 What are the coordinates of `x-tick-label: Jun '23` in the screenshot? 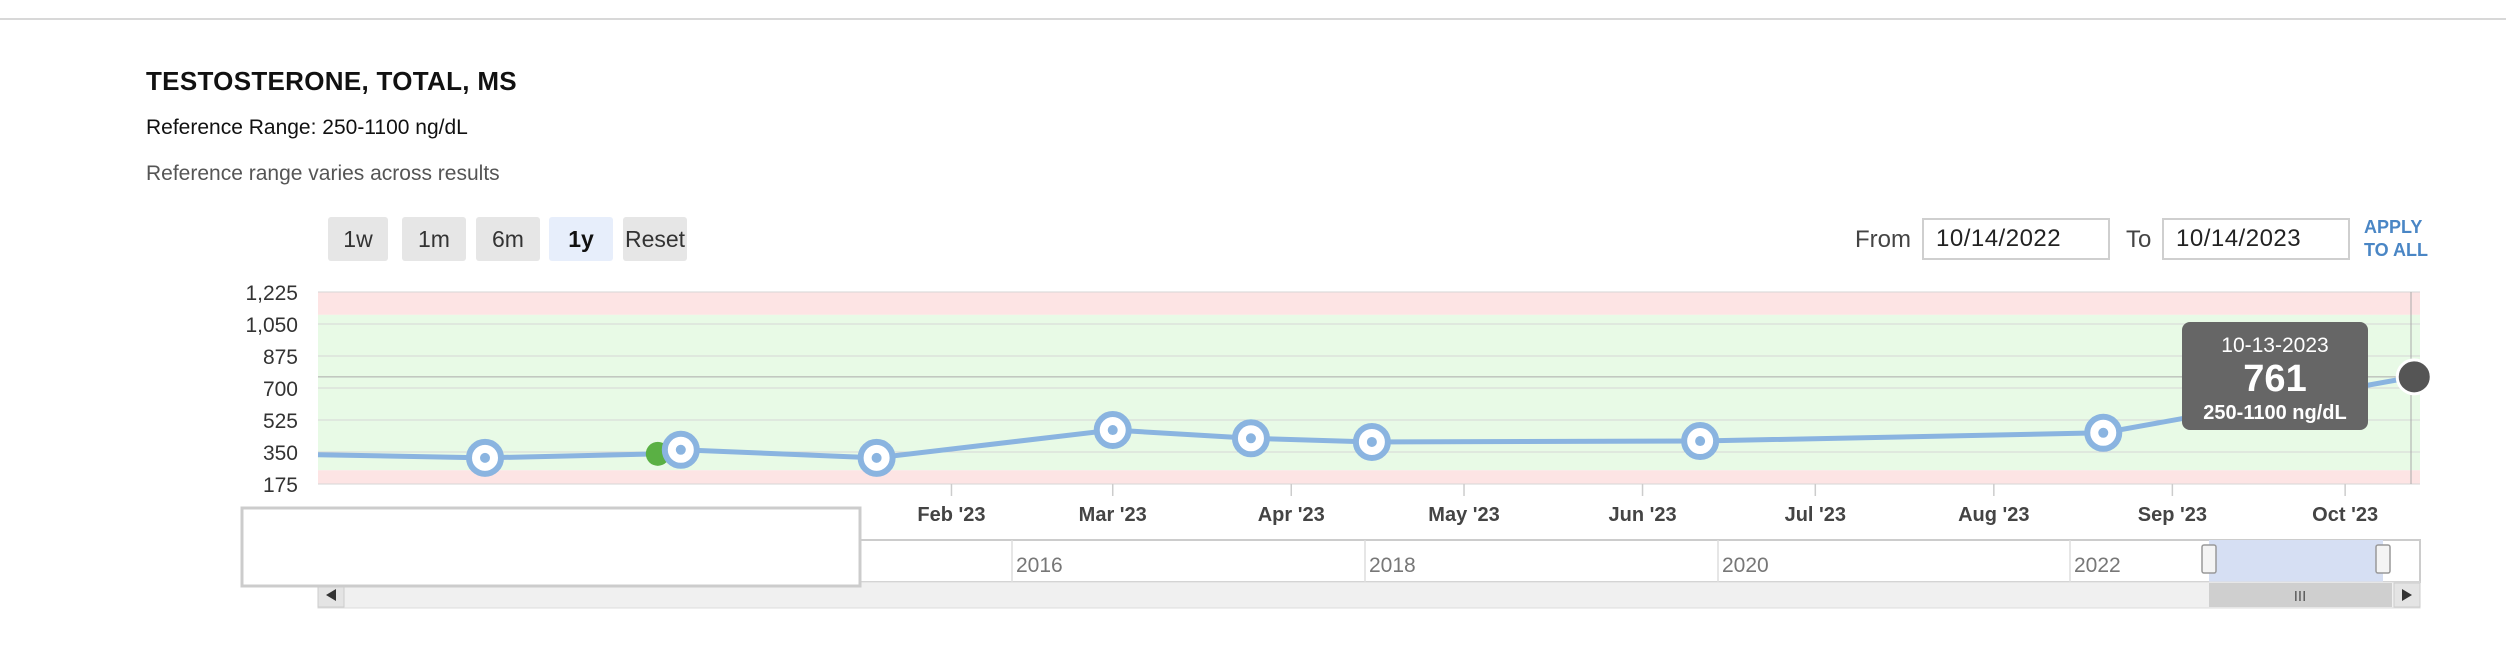 It's located at (1642, 515).